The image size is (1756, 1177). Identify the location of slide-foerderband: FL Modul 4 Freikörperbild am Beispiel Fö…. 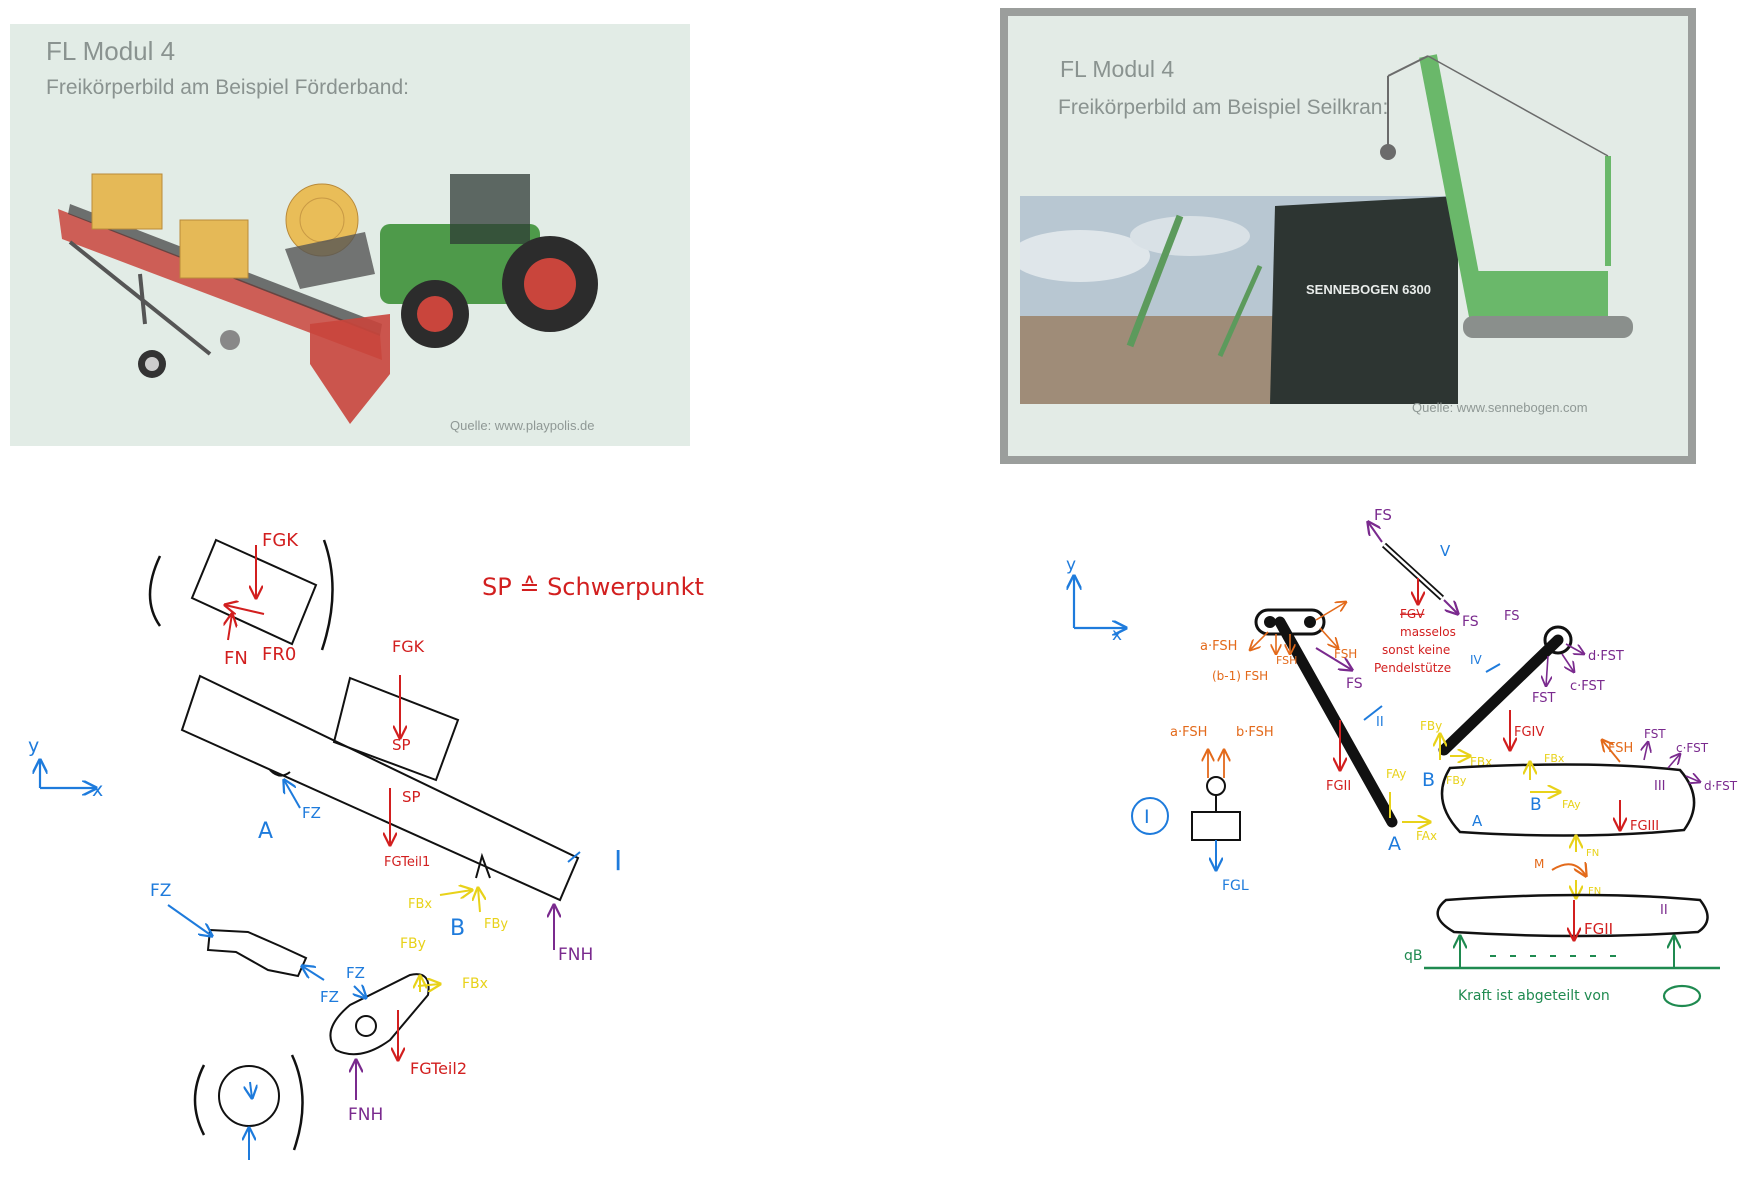
(350, 235).